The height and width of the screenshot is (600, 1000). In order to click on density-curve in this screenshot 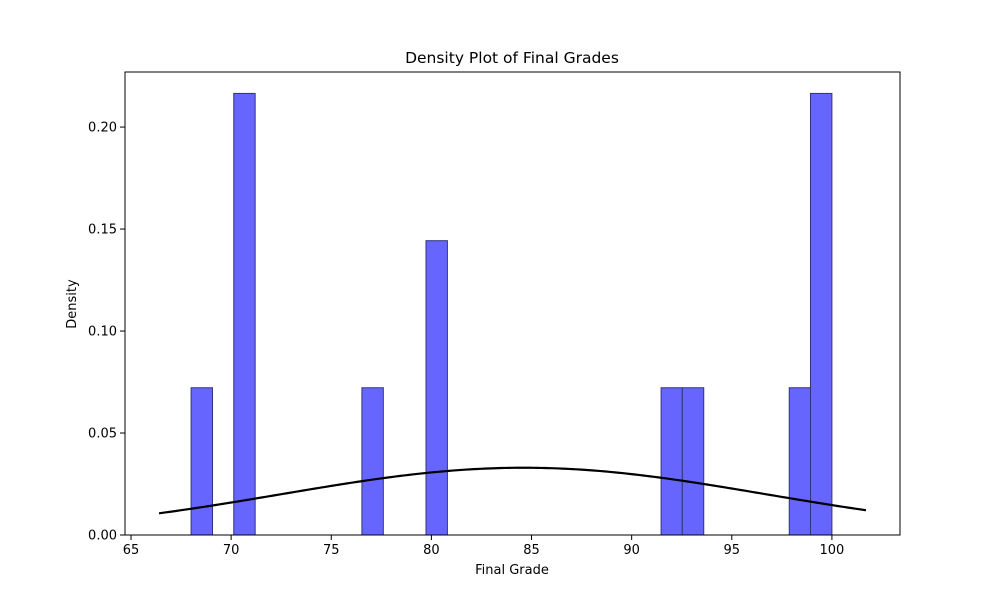, I will do `click(512, 490)`.